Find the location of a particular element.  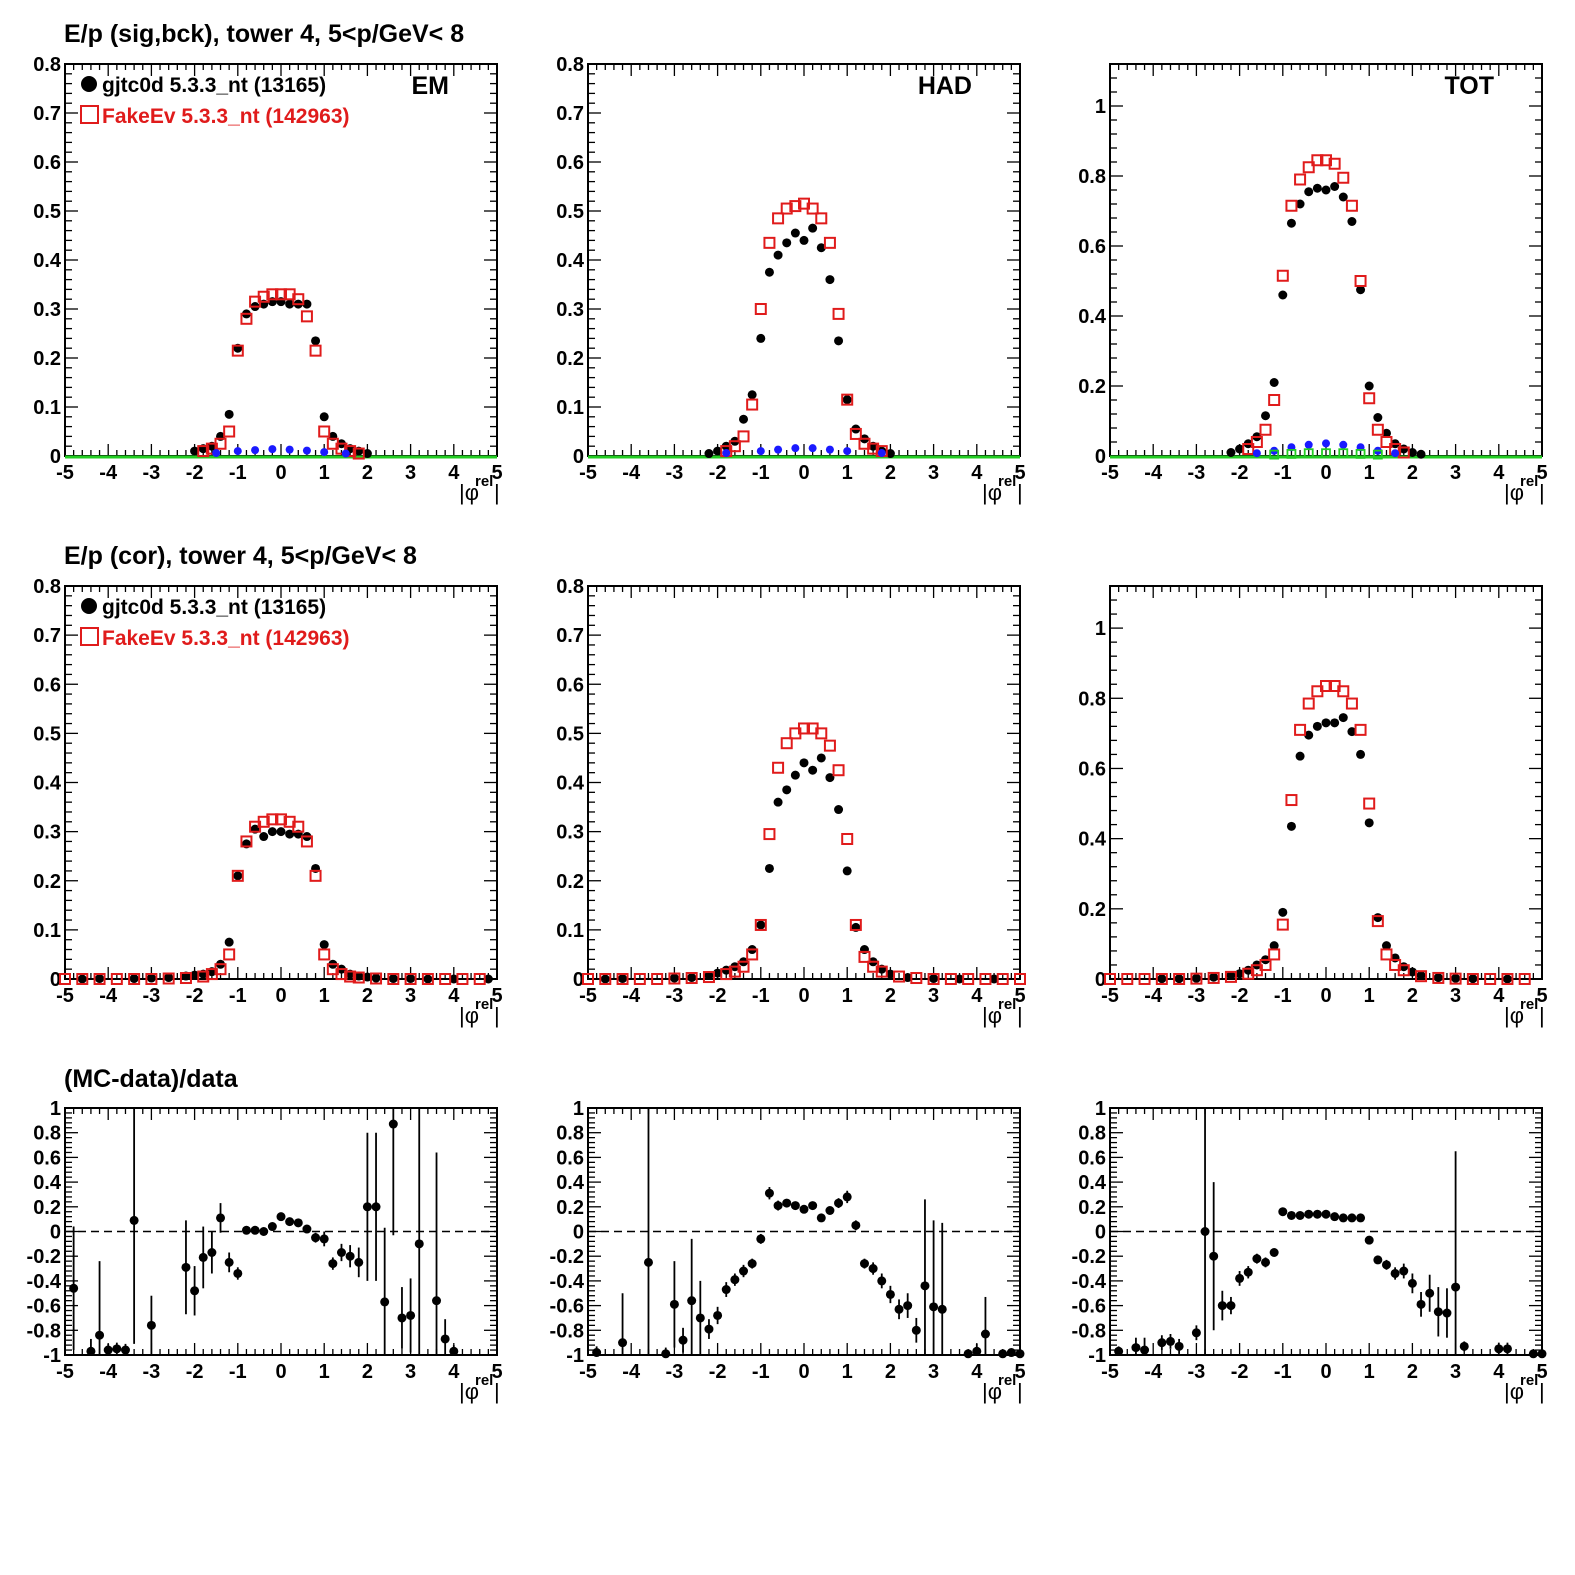

x-axis-label: |φ is located at coordinates (992, 1391).